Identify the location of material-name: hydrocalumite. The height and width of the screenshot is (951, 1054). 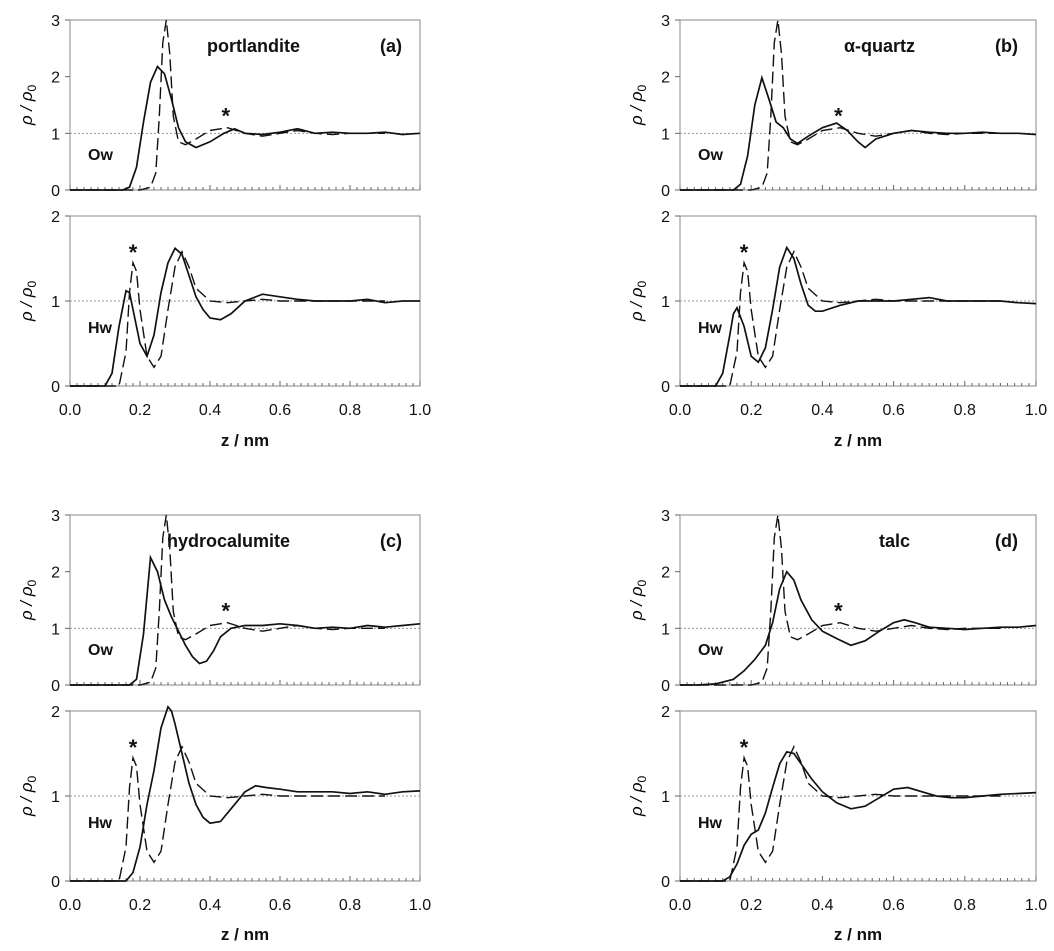
(228, 541).